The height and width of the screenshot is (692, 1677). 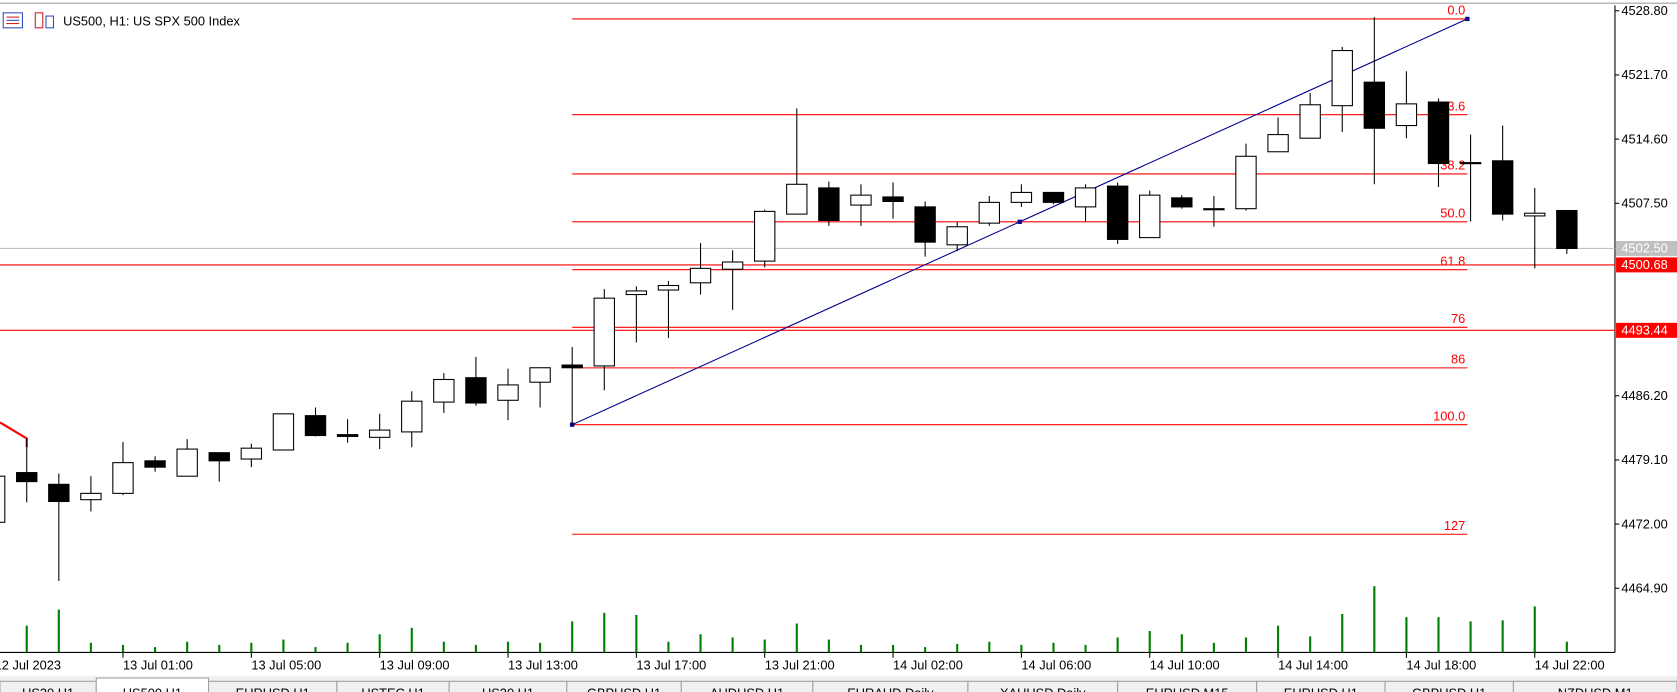 I want to click on tab-label: US500,H1, so click(x=152, y=688).